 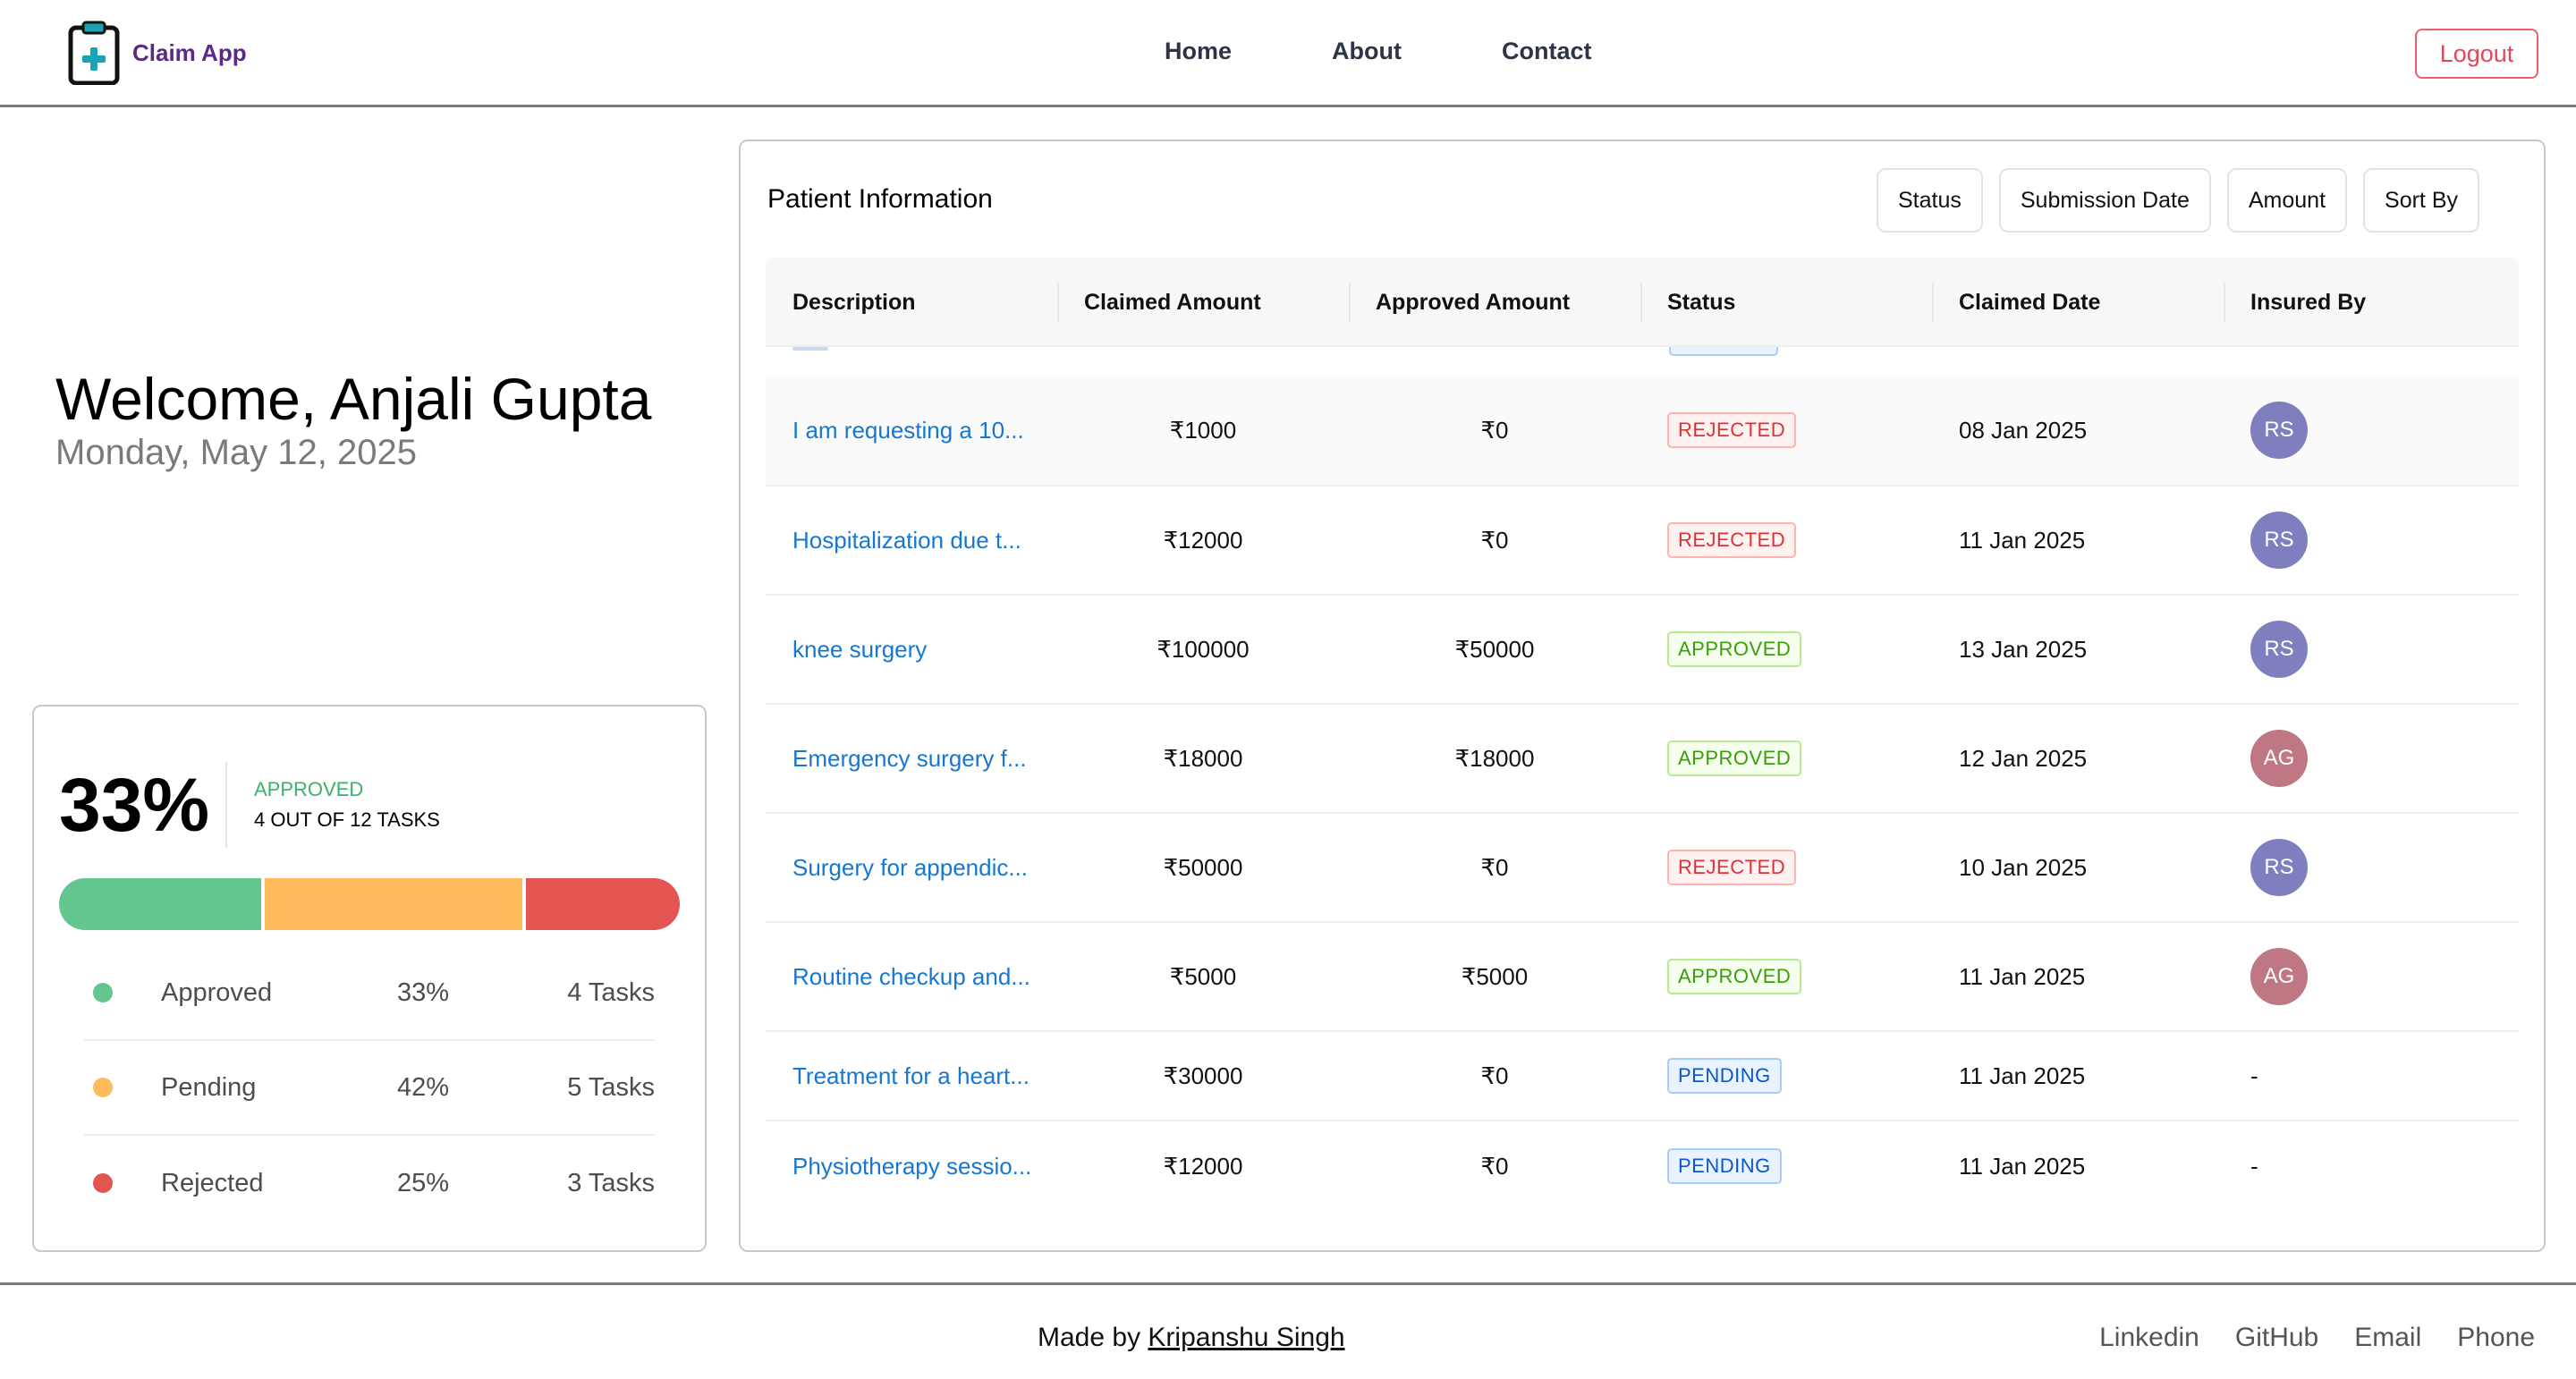 I want to click on nav-home: Home, so click(x=1199, y=51).